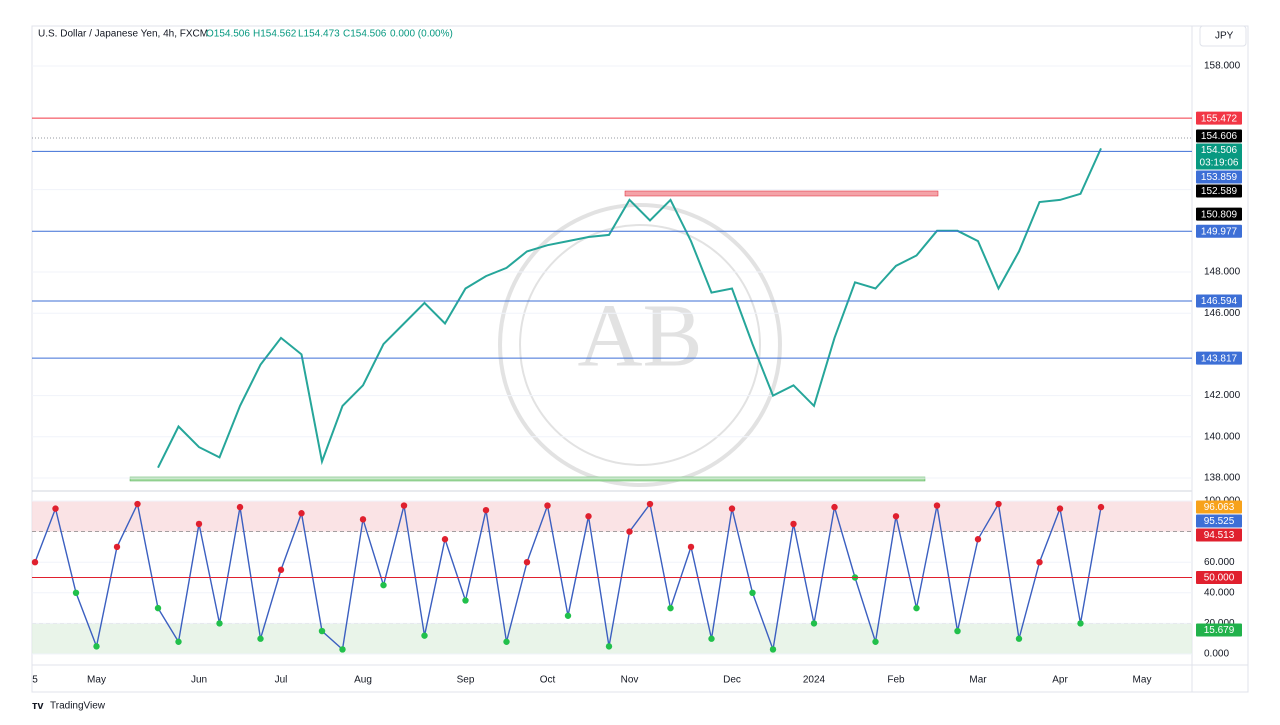 This screenshot has width=1280, height=725. Describe the element at coordinates (814, 680) in the screenshot. I see `x-tick-label: 2024` at that location.